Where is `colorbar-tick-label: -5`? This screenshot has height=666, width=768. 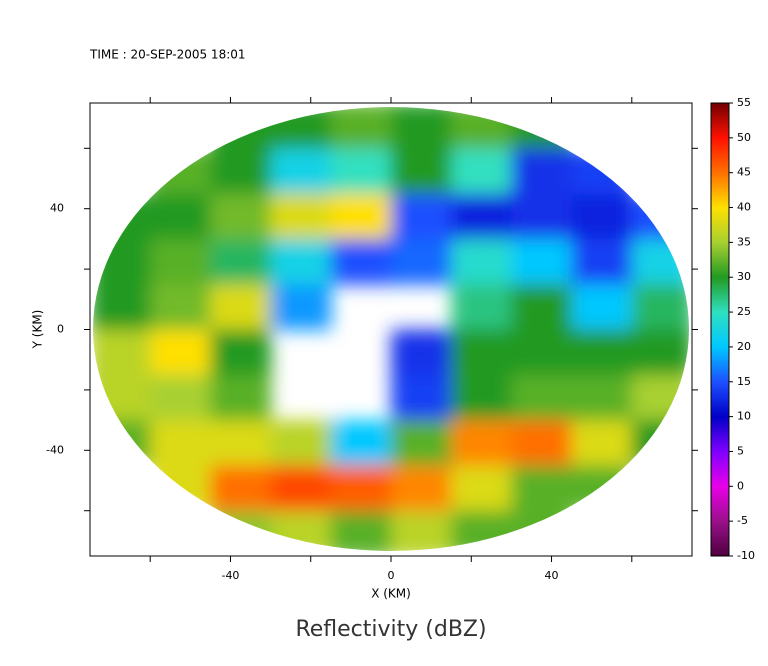 colorbar-tick-label: -5 is located at coordinates (742, 520).